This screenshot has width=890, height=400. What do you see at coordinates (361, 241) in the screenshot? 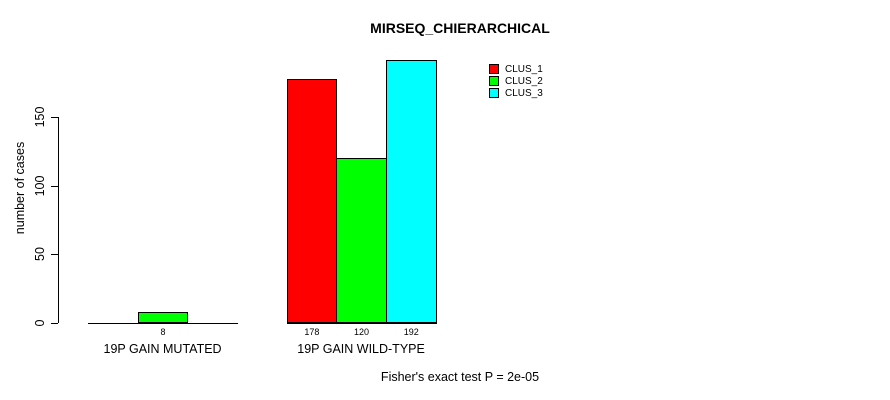
I see `bar-clus_2-group2` at bounding box center [361, 241].